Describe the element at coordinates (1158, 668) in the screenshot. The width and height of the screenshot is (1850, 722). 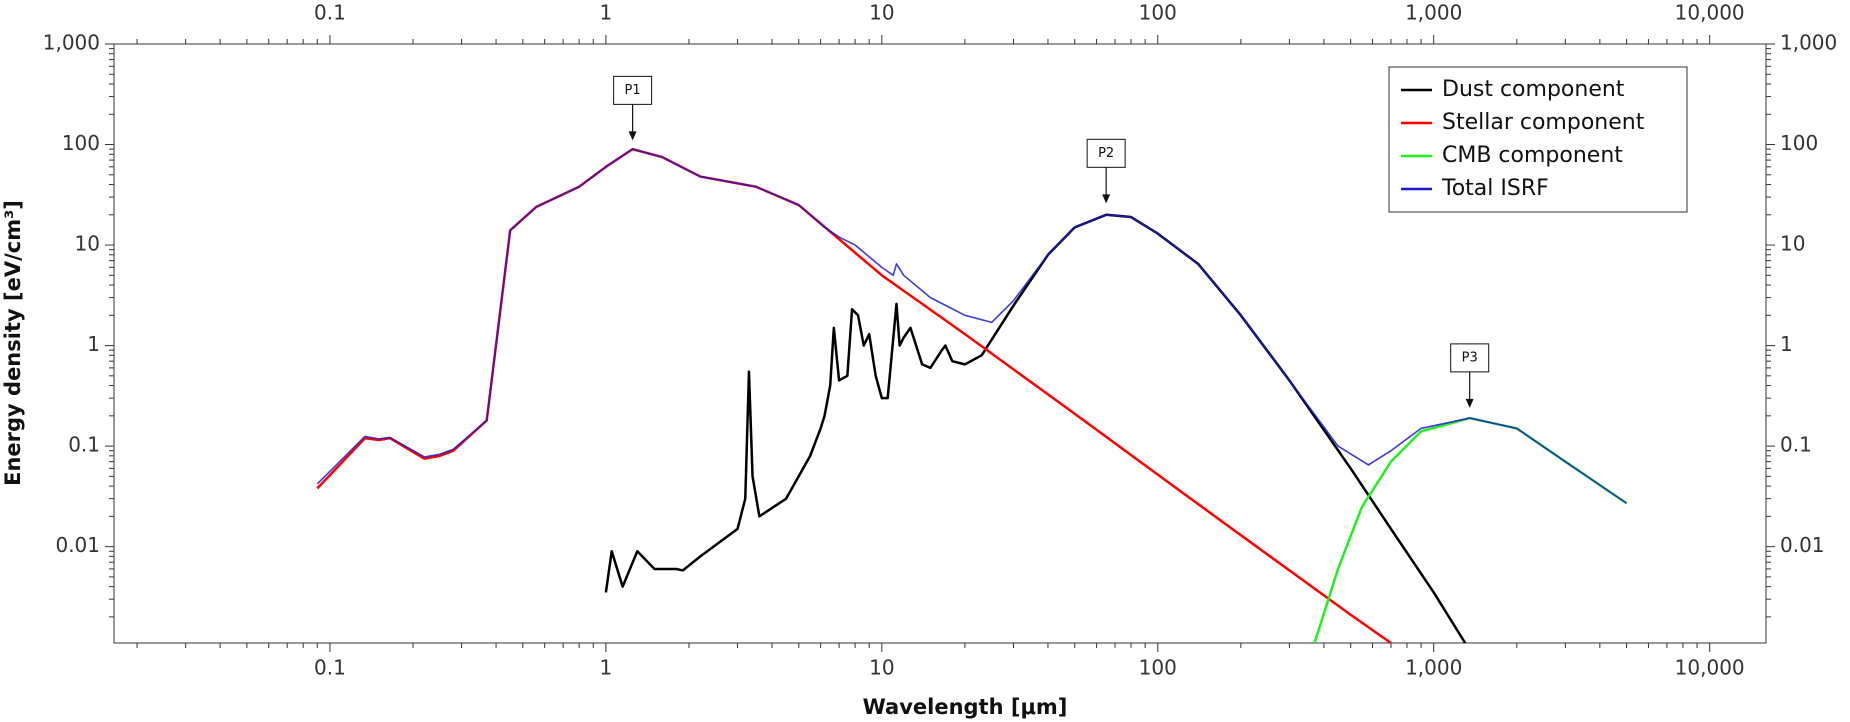
I see `x-tick-label: 100` at that location.